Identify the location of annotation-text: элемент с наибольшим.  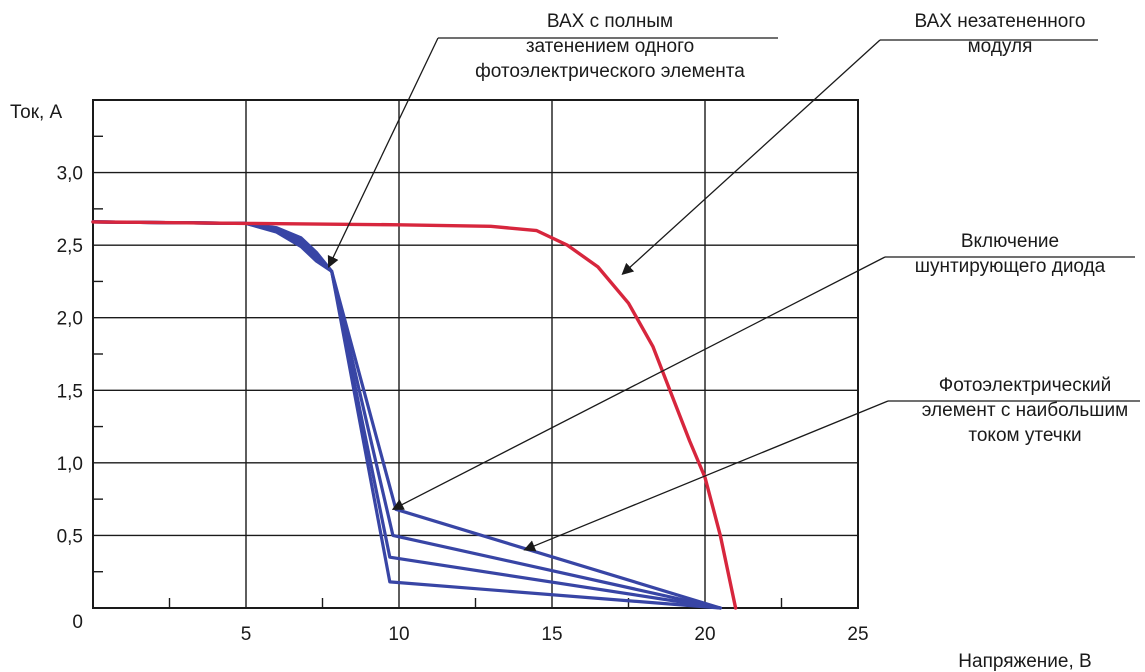
(1025, 410).